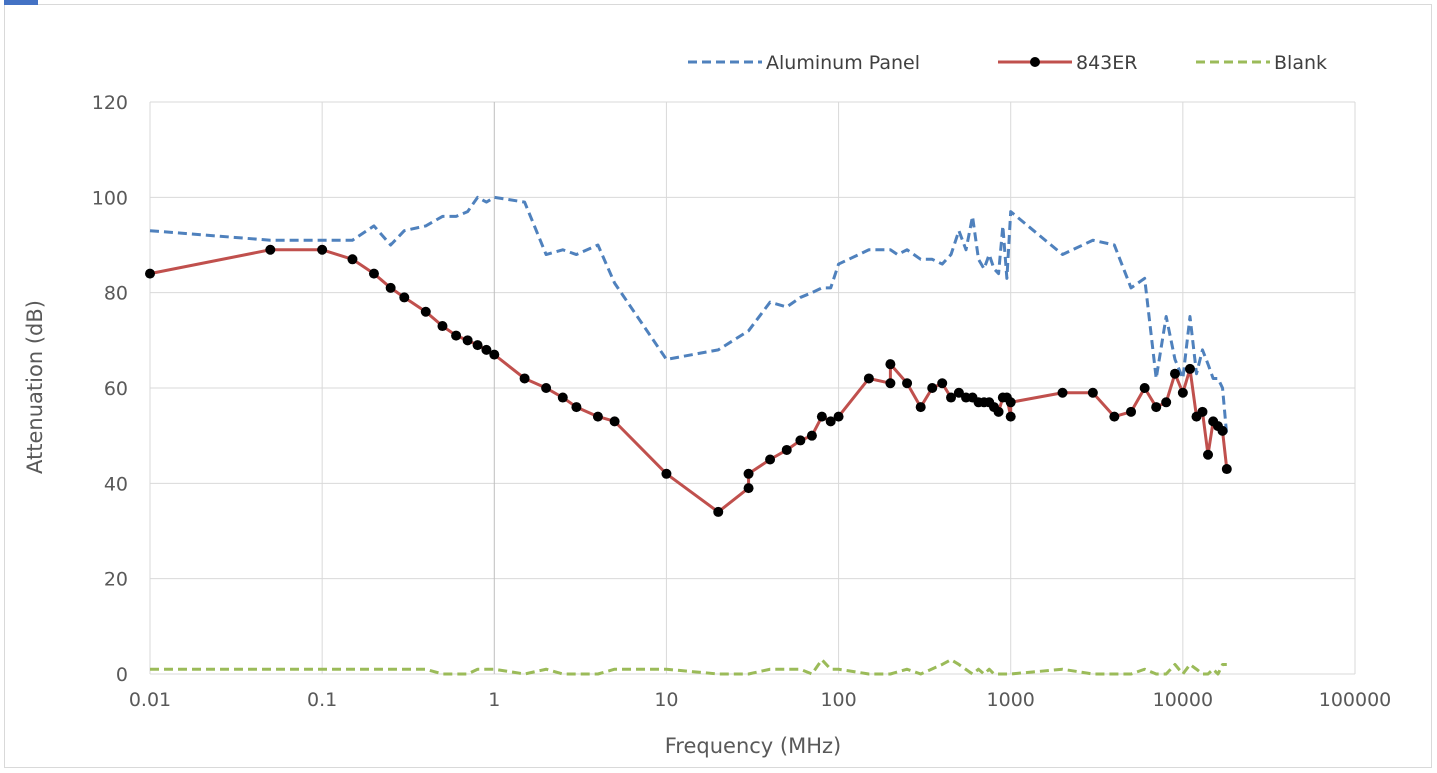 Image resolution: width=1437 pixels, height=773 pixels. I want to click on y-axis-title: Attenuation (dB), so click(35, 387).